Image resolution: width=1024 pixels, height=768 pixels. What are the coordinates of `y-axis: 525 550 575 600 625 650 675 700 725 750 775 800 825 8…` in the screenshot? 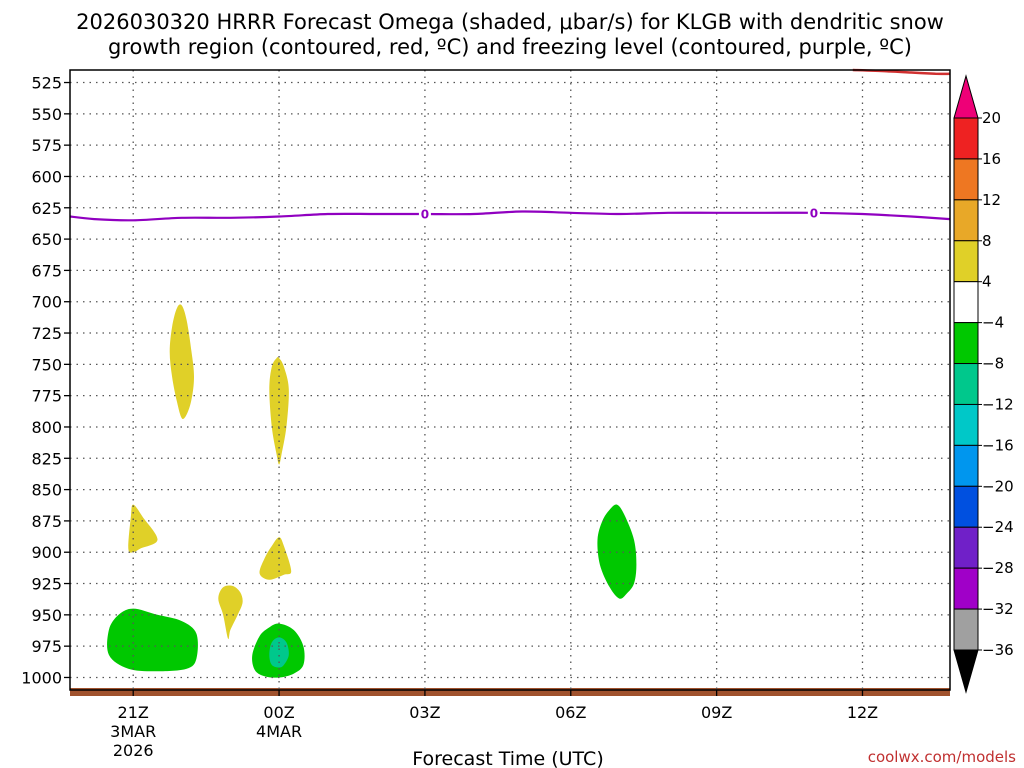 It's located at (45, 380).